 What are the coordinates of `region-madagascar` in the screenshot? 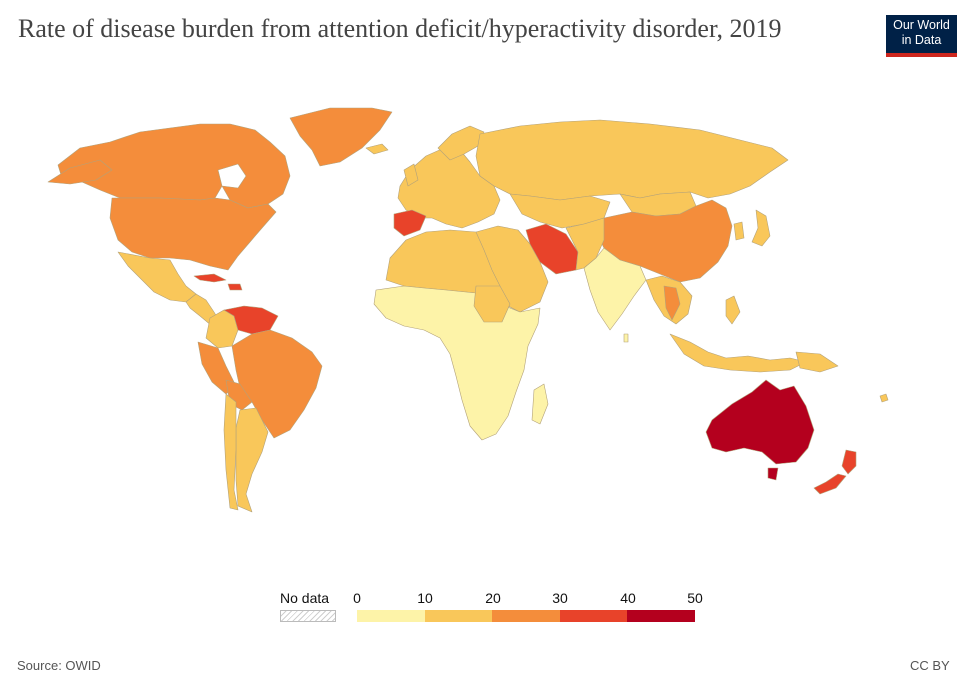 It's located at (540, 404).